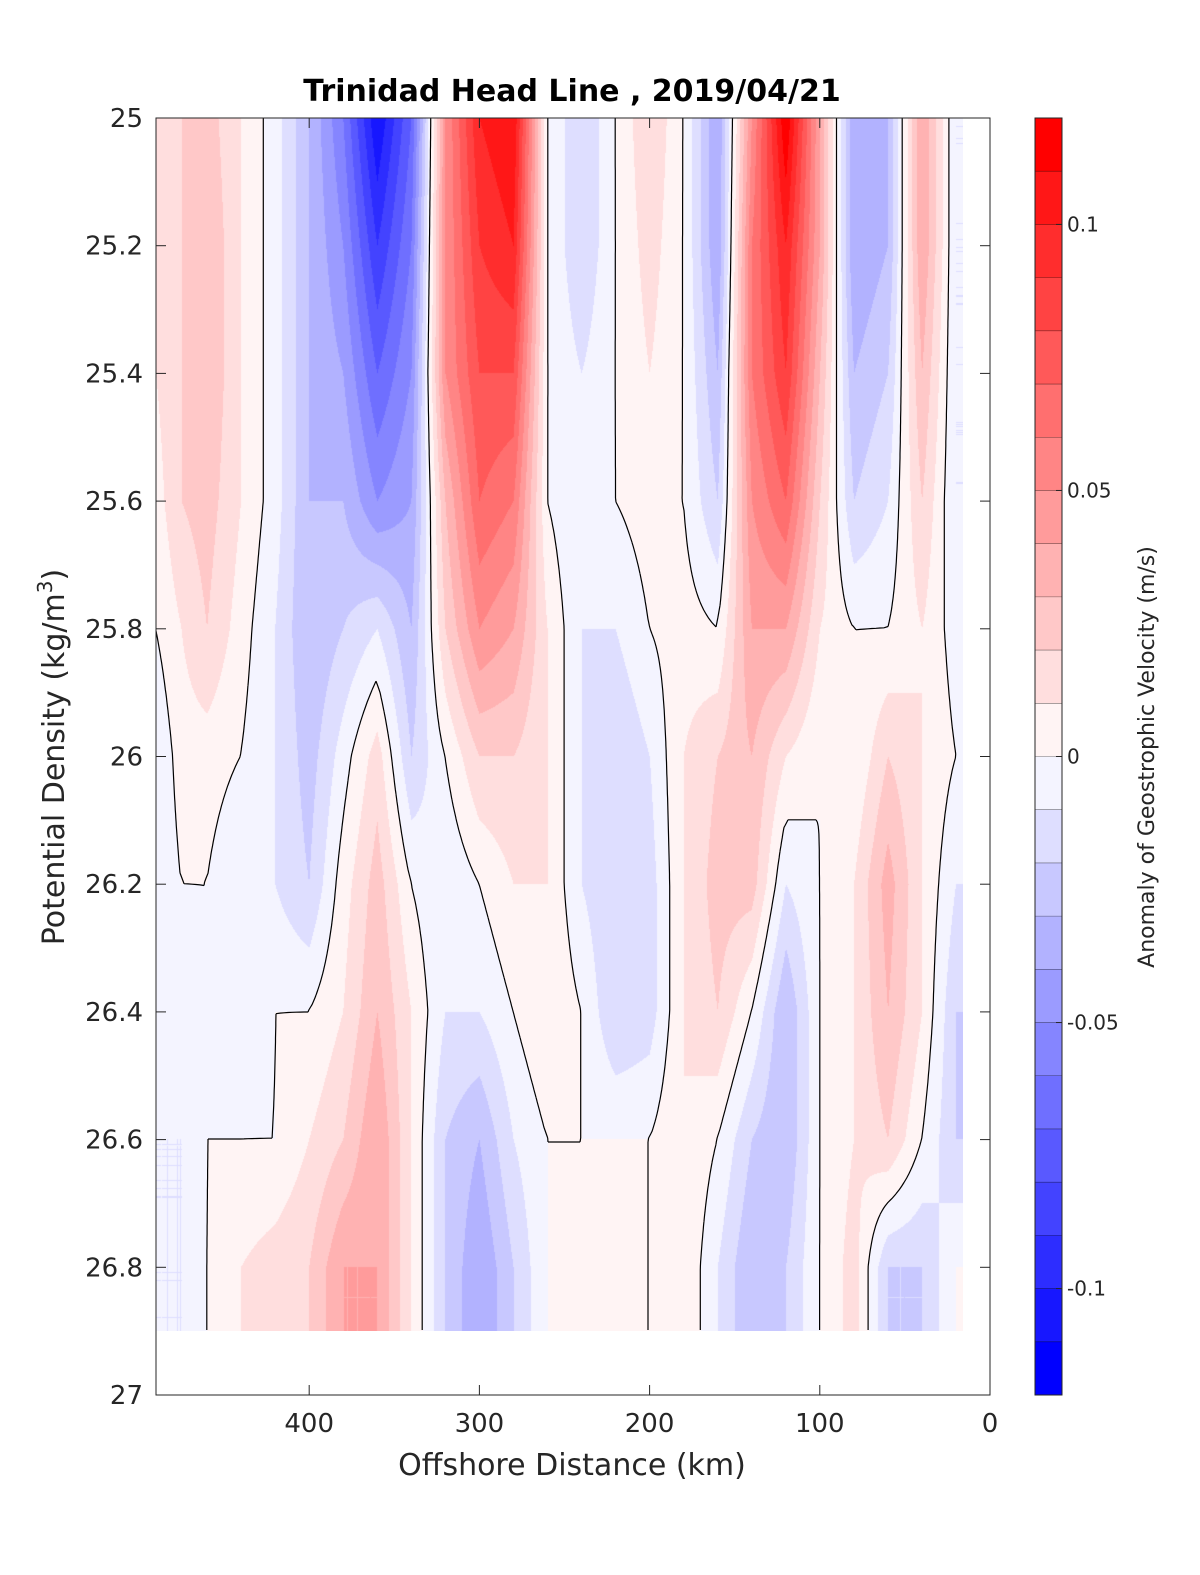 This screenshot has height=1575, width=1200. What do you see at coordinates (309, 1424) in the screenshot?
I see `x-tick-label: 400` at bounding box center [309, 1424].